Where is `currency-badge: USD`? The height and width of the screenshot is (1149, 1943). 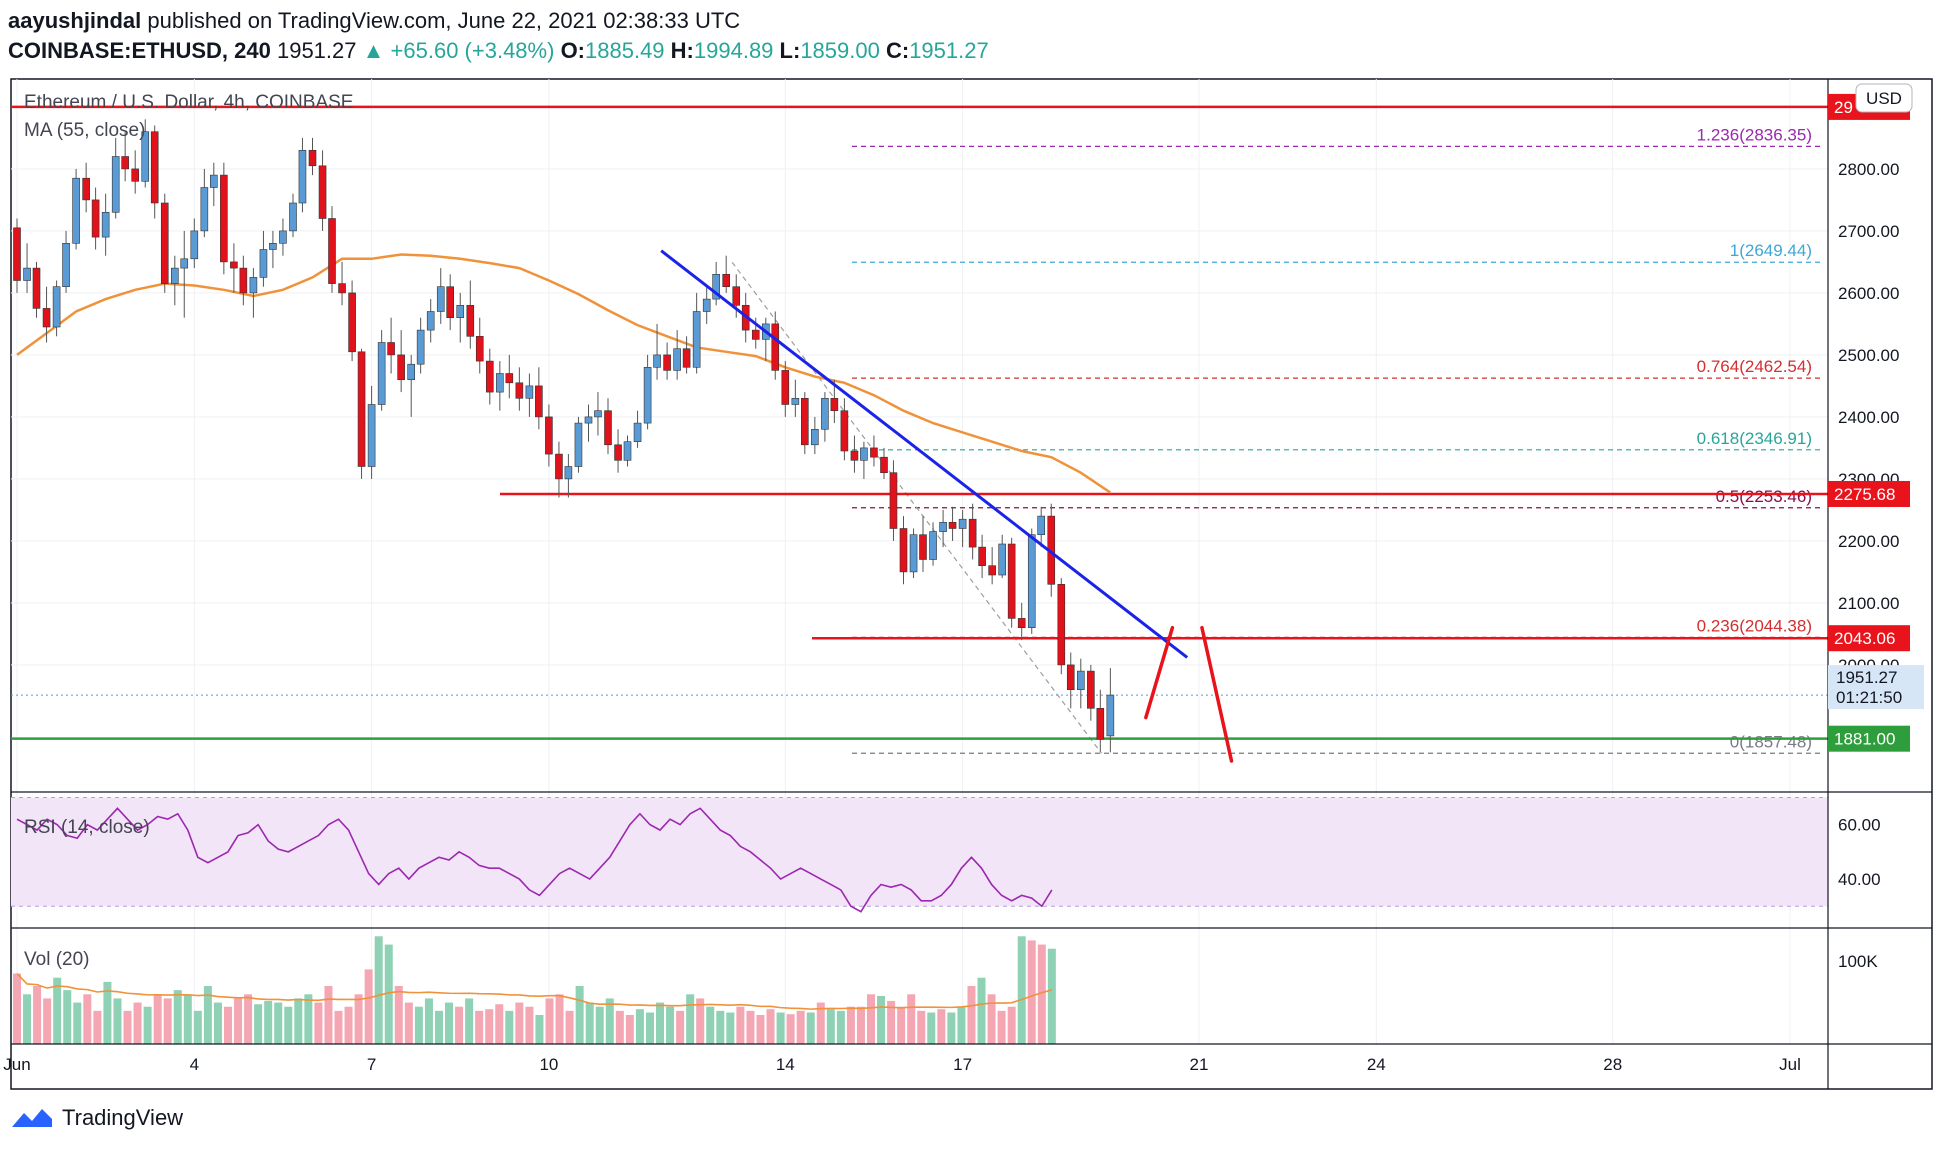
currency-badge: USD is located at coordinates (1884, 98).